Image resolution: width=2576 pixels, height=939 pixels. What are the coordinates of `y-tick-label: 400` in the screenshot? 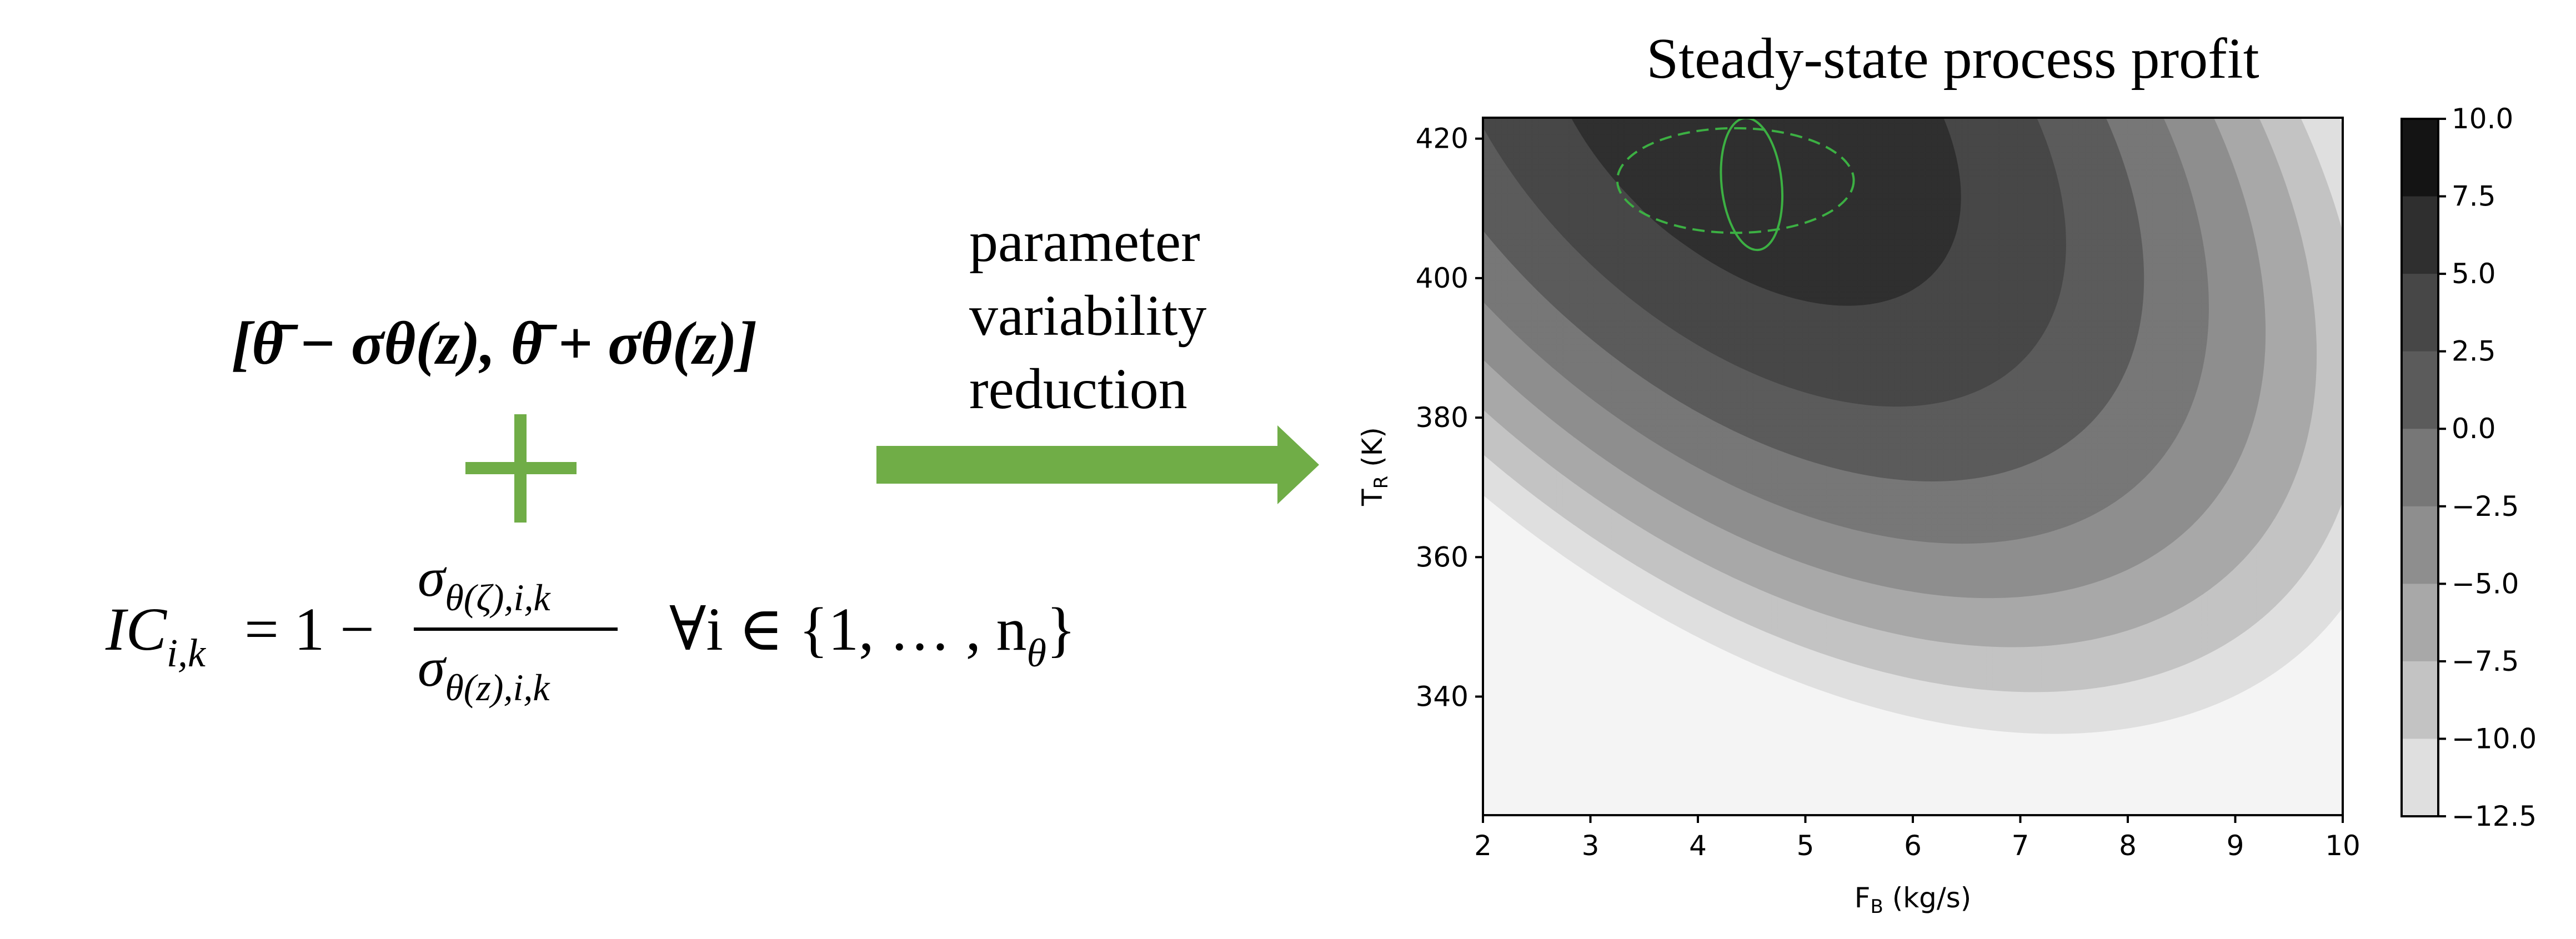 It's located at (1442, 278).